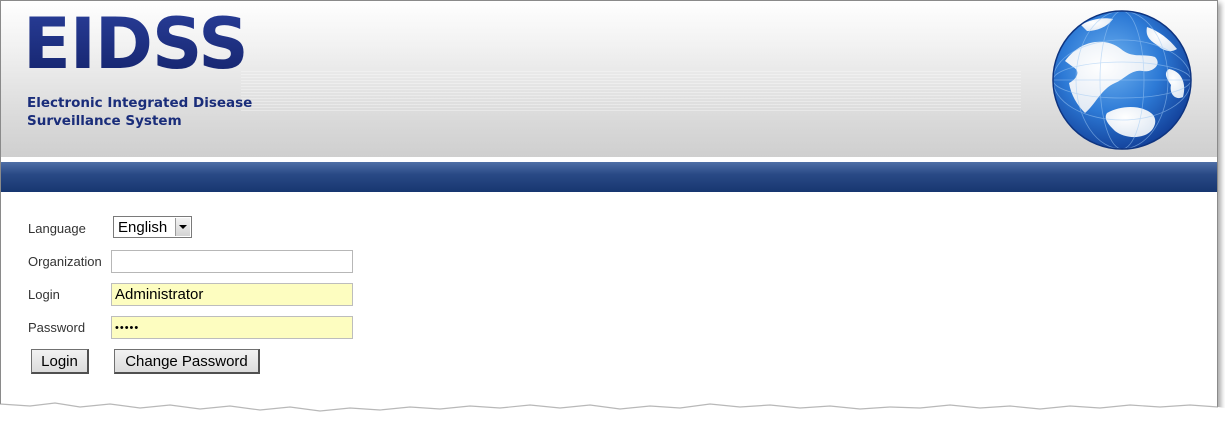 This screenshot has height=423, width=1225. What do you see at coordinates (143, 227) in the screenshot?
I see `language-selected-value: English` at bounding box center [143, 227].